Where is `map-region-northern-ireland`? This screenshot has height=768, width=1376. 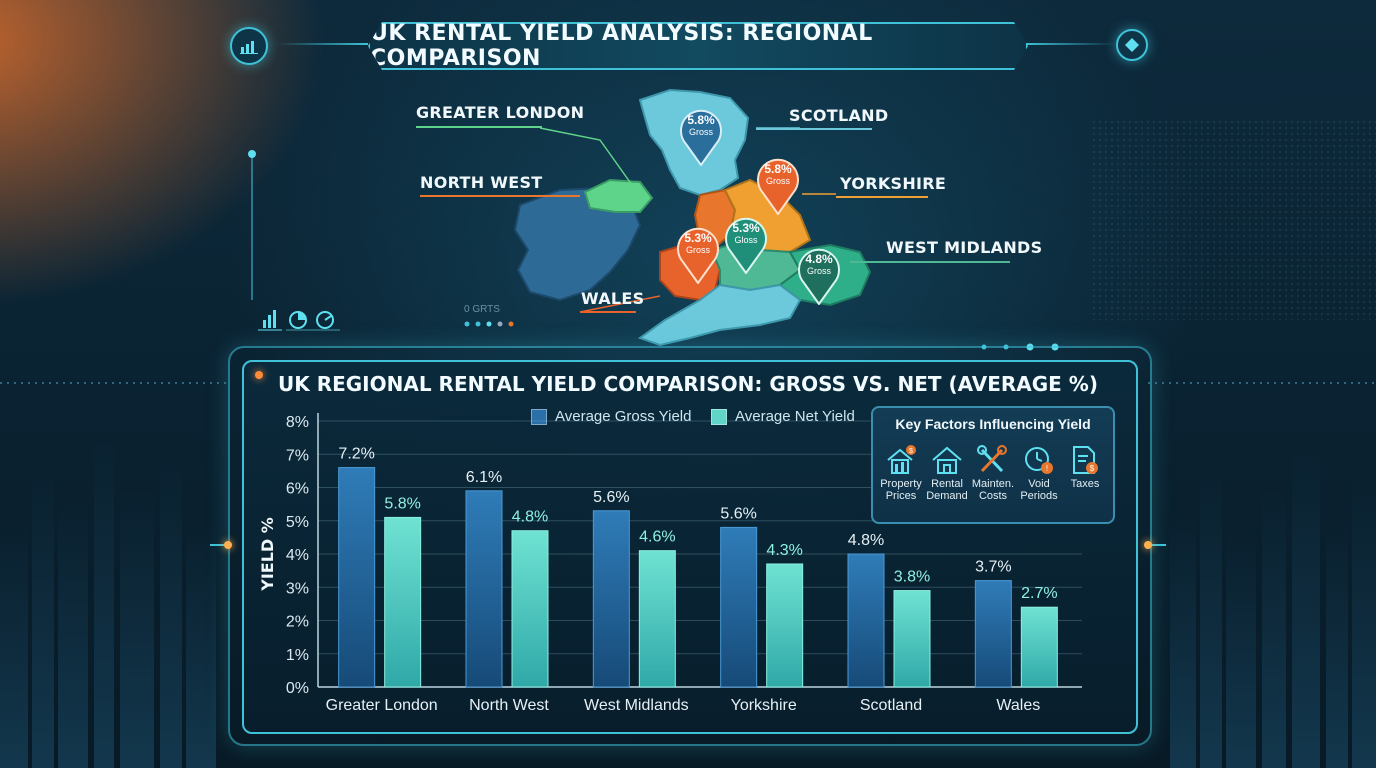
map-region-northern-ireland is located at coordinates (618, 195).